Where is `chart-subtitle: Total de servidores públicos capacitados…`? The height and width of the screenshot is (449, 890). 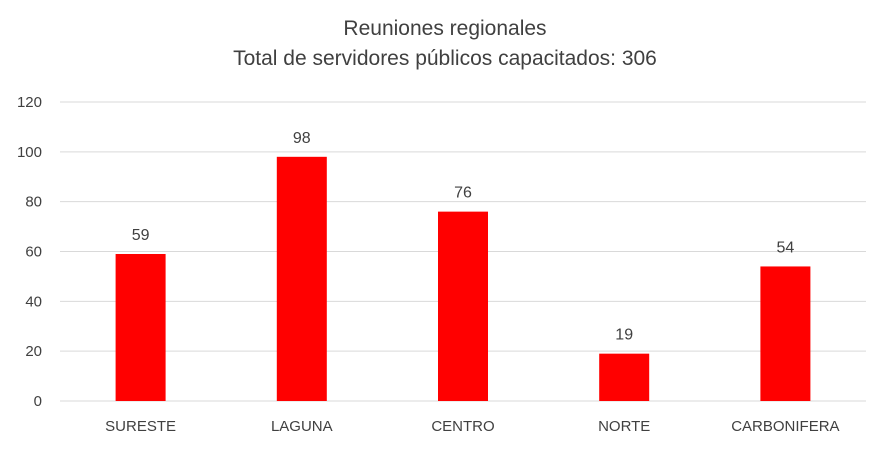 chart-subtitle: Total de servidores públicos capacitados… is located at coordinates (445, 58).